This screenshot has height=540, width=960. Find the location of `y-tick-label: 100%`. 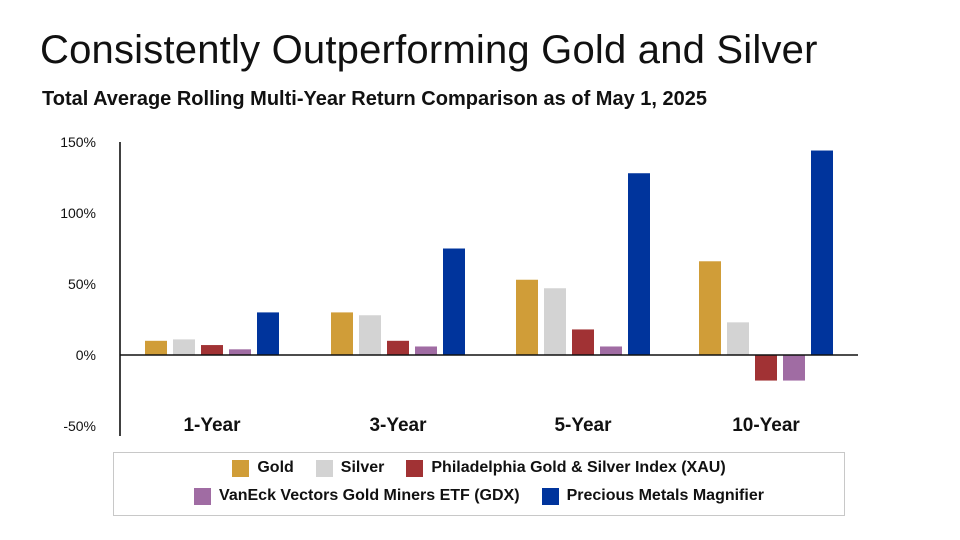

y-tick-label: 100% is located at coordinates (78, 213).